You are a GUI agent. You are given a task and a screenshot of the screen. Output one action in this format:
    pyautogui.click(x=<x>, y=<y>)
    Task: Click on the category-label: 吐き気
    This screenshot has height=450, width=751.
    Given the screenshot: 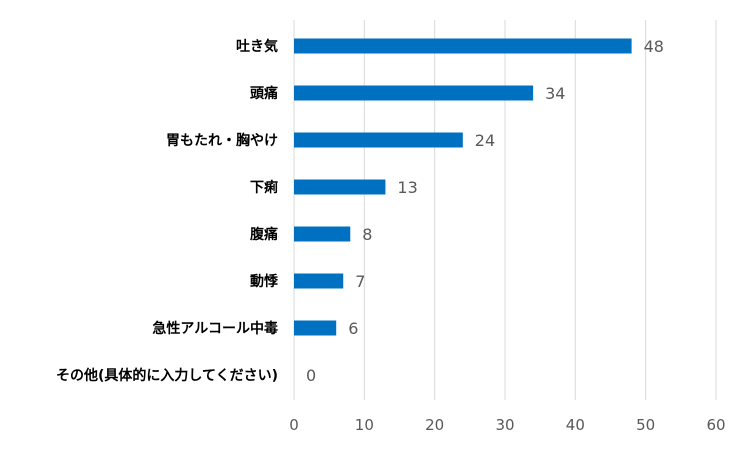 What is the action you would take?
    pyautogui.click(x=257, y=46)
    